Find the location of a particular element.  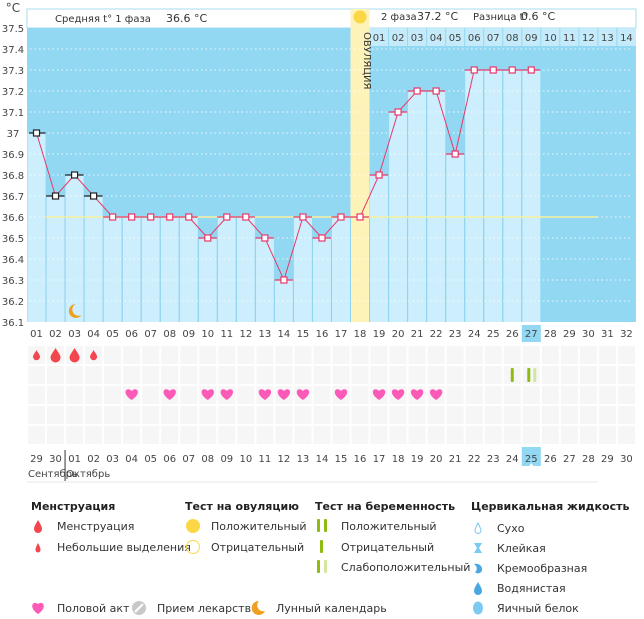

pregnancy-test-weak-icon is located at coordinates (535, 375).